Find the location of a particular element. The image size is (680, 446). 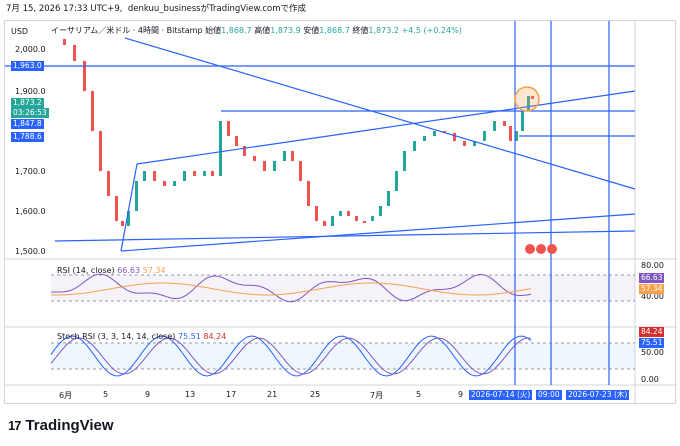

stoch-d-line is located at coordinates (291, 356).